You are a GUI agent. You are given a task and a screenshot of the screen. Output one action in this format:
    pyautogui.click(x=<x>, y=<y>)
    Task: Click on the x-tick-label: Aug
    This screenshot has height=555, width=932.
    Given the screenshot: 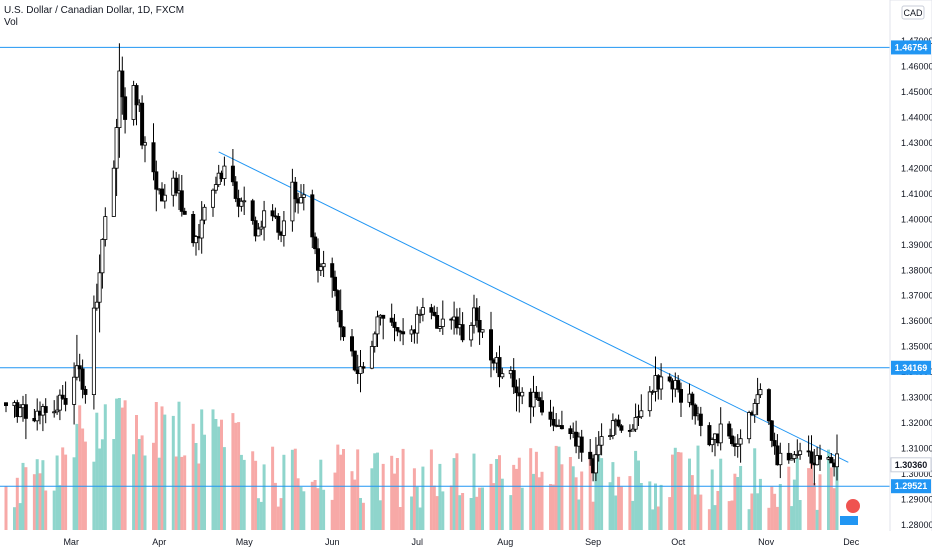 What is the action you would take?
    pyautogui.click(x=505, y=542)
    